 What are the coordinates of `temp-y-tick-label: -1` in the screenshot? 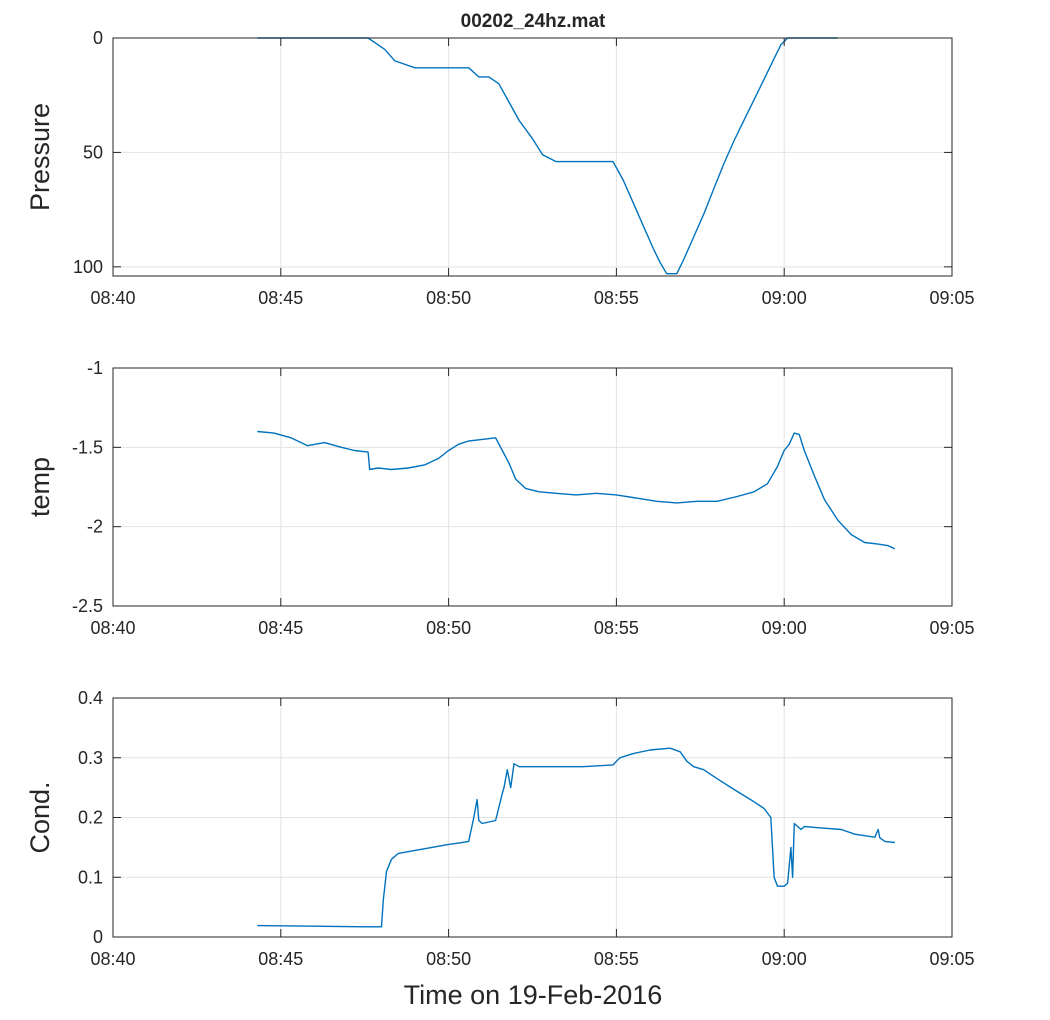 It's located at (95, 368).